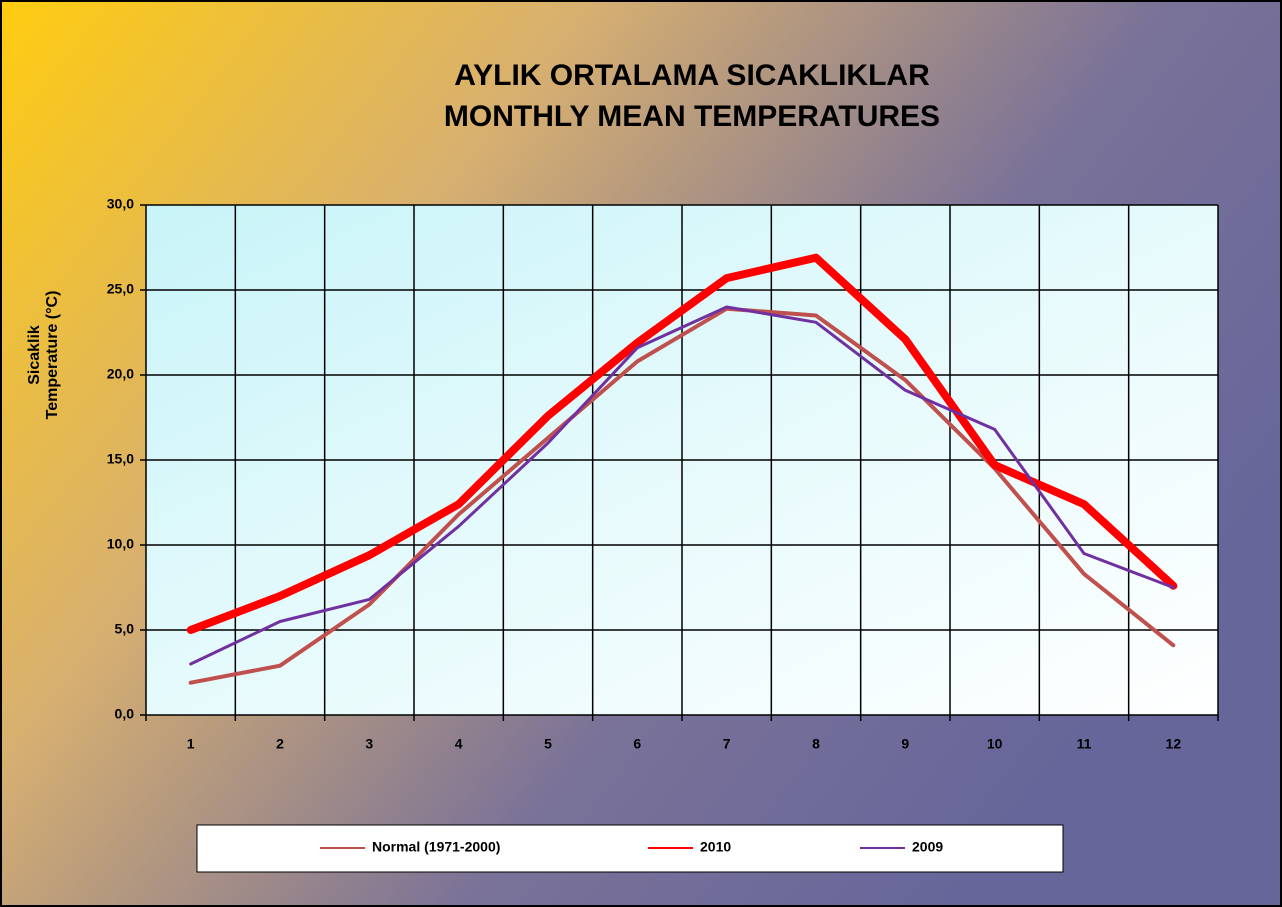 The width and height of the screenshot is (1282, 907). I want to click on x-tick-label: 5, so click(548, 744).